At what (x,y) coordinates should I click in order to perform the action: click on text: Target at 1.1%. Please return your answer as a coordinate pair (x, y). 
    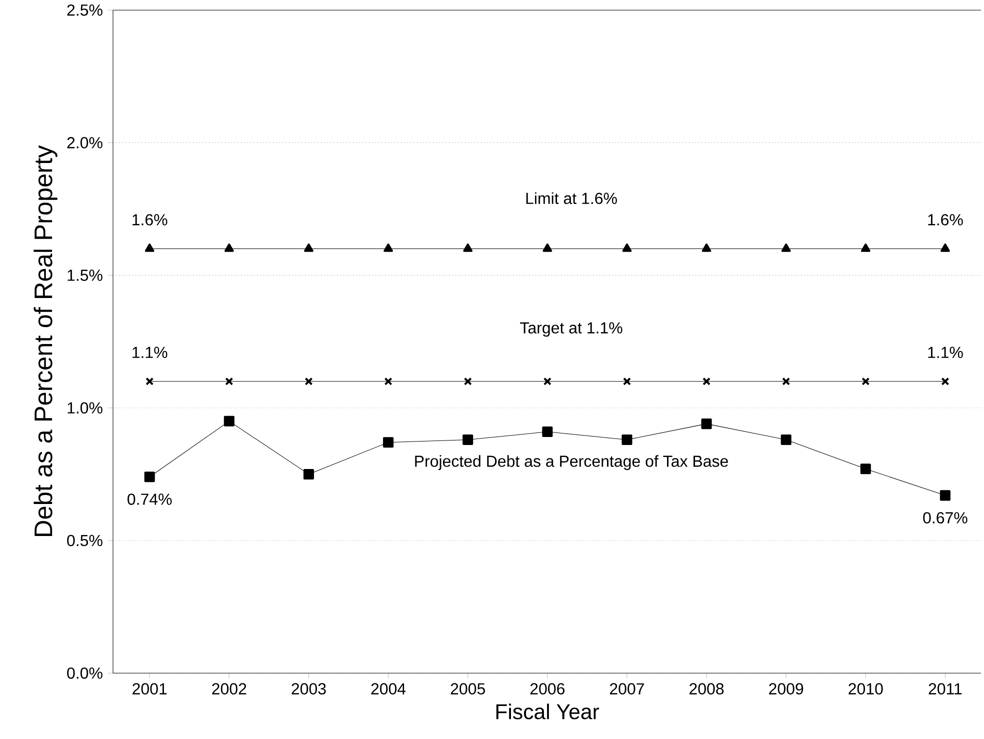
    Looking at the image, I should click on (571, 329).